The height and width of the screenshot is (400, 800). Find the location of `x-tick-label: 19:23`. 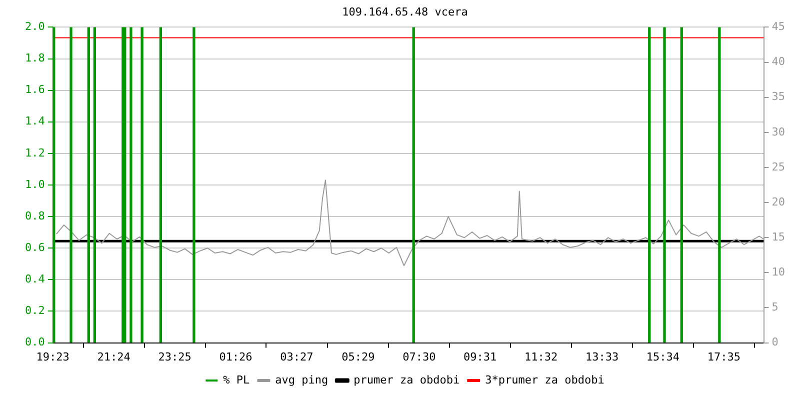

x-tick-label: 19:23 is located at coordinates (53, 357).